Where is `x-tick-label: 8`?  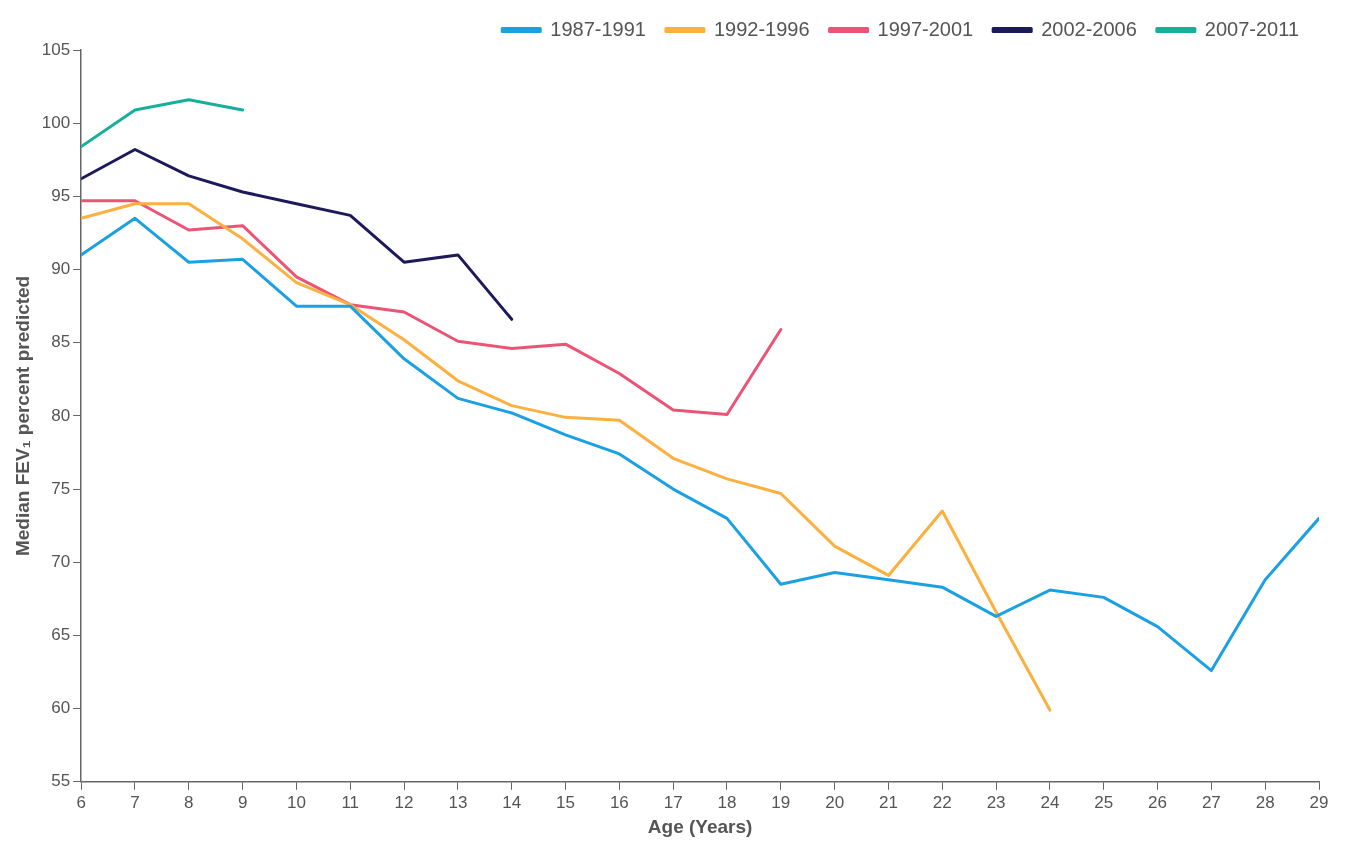
x-tick-label: 8 is located at coordinates (189, 802).